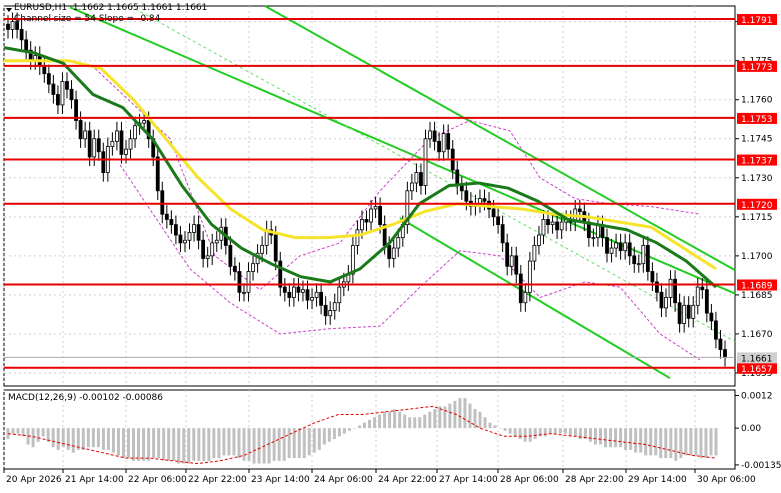 This screenshot has height=493, width=781. What do you see at coordinates (9, 10) in the screenshot?
I see `dropdown-icon` at bounding box center [9, 10].